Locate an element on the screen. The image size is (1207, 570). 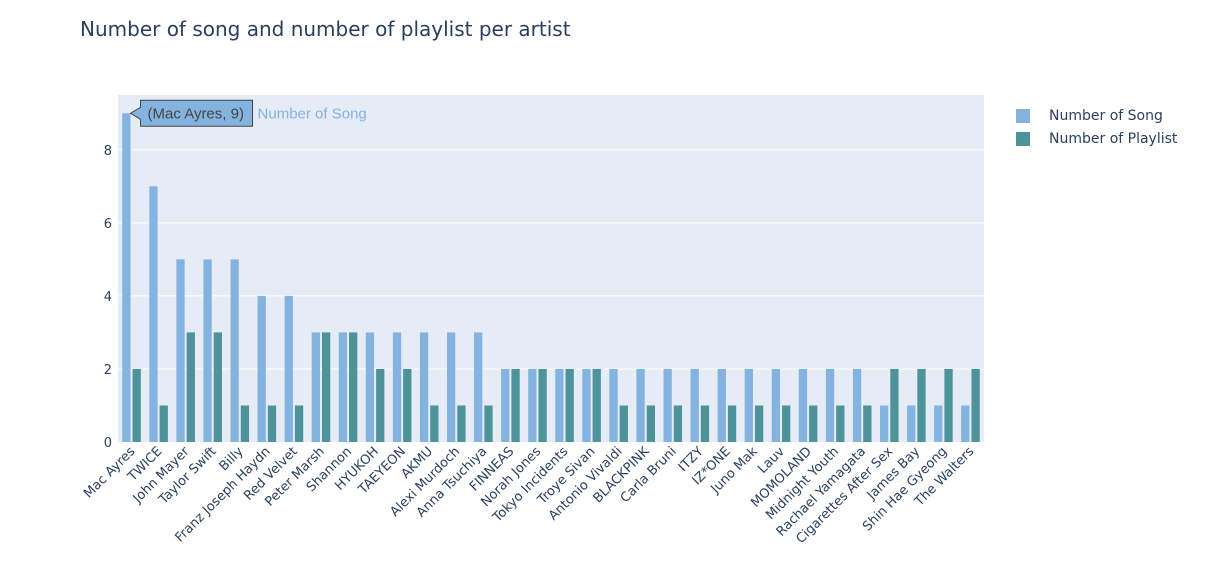
legend-label-playlist: Number of Playlist is located at coordinates (1113, 138).